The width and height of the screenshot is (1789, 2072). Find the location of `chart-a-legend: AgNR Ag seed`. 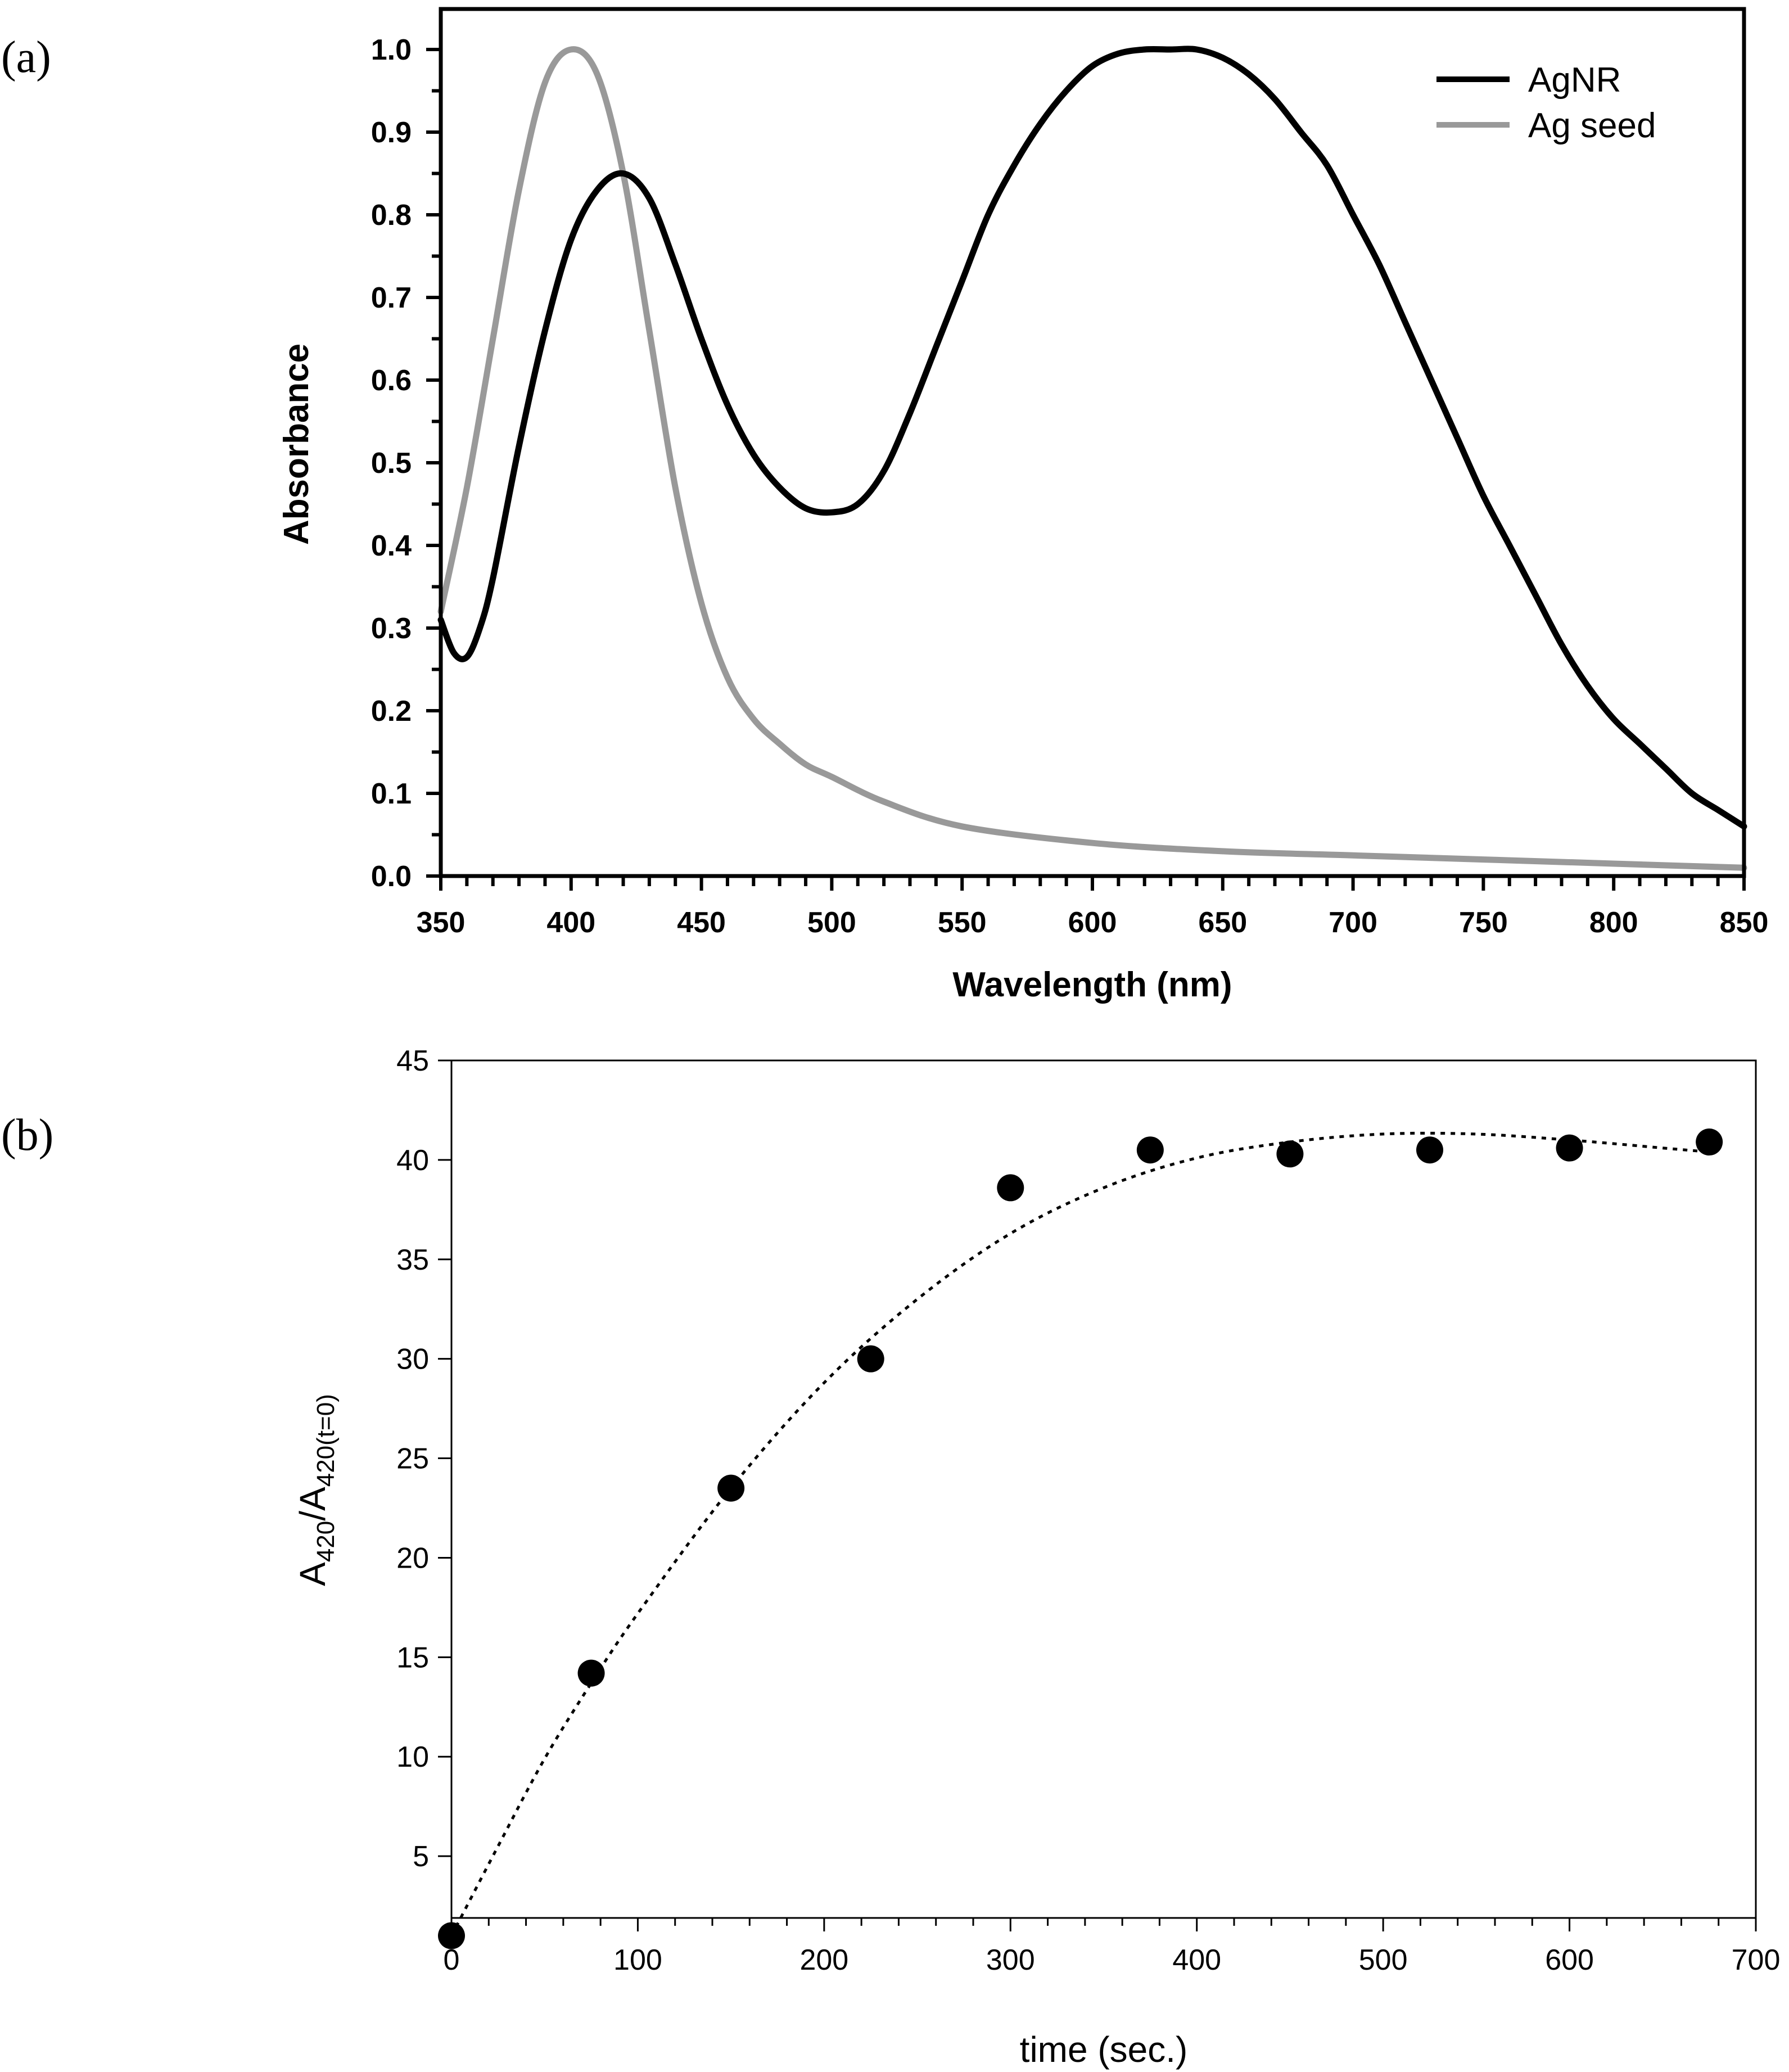

chart-a-legend: AgNR Ag seed is located at coordinates (1546, 103).